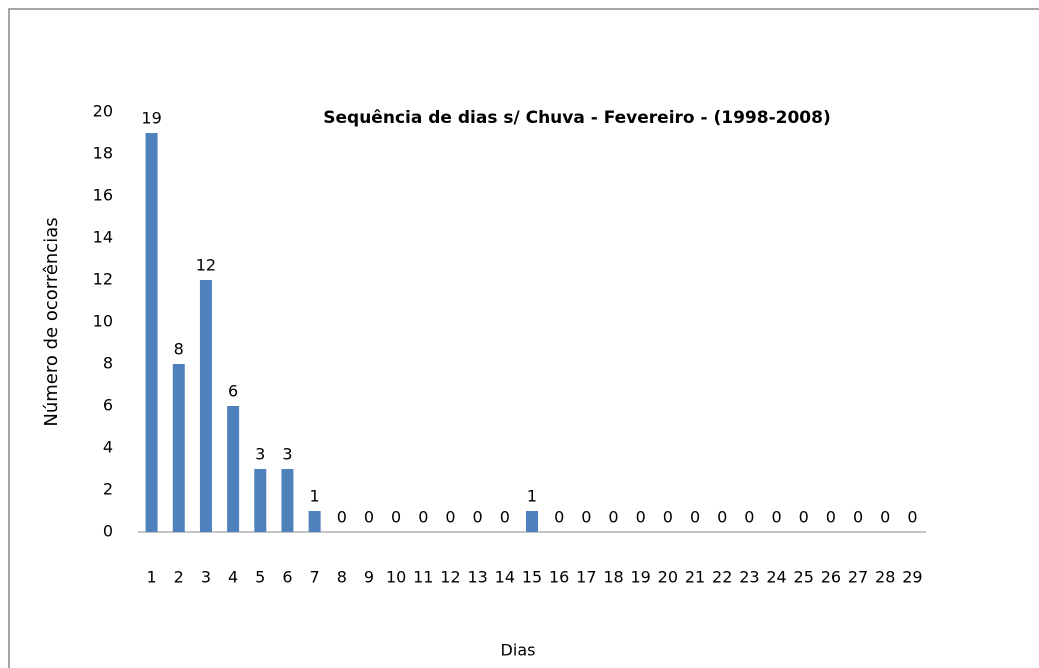  Describe the element at coordinates (912, 577) in the screenshot. I see `x-tick-label: 29` at that location.